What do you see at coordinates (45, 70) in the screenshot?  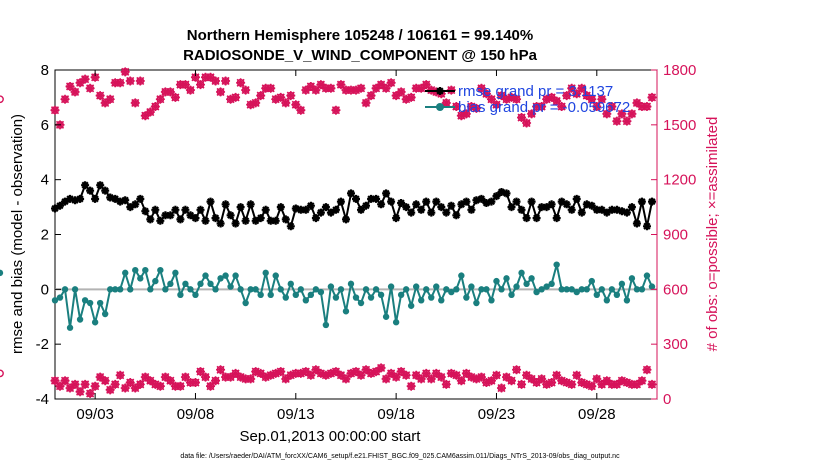 I see `y-tick-label-left: 8` at bounding box center [45, 70].